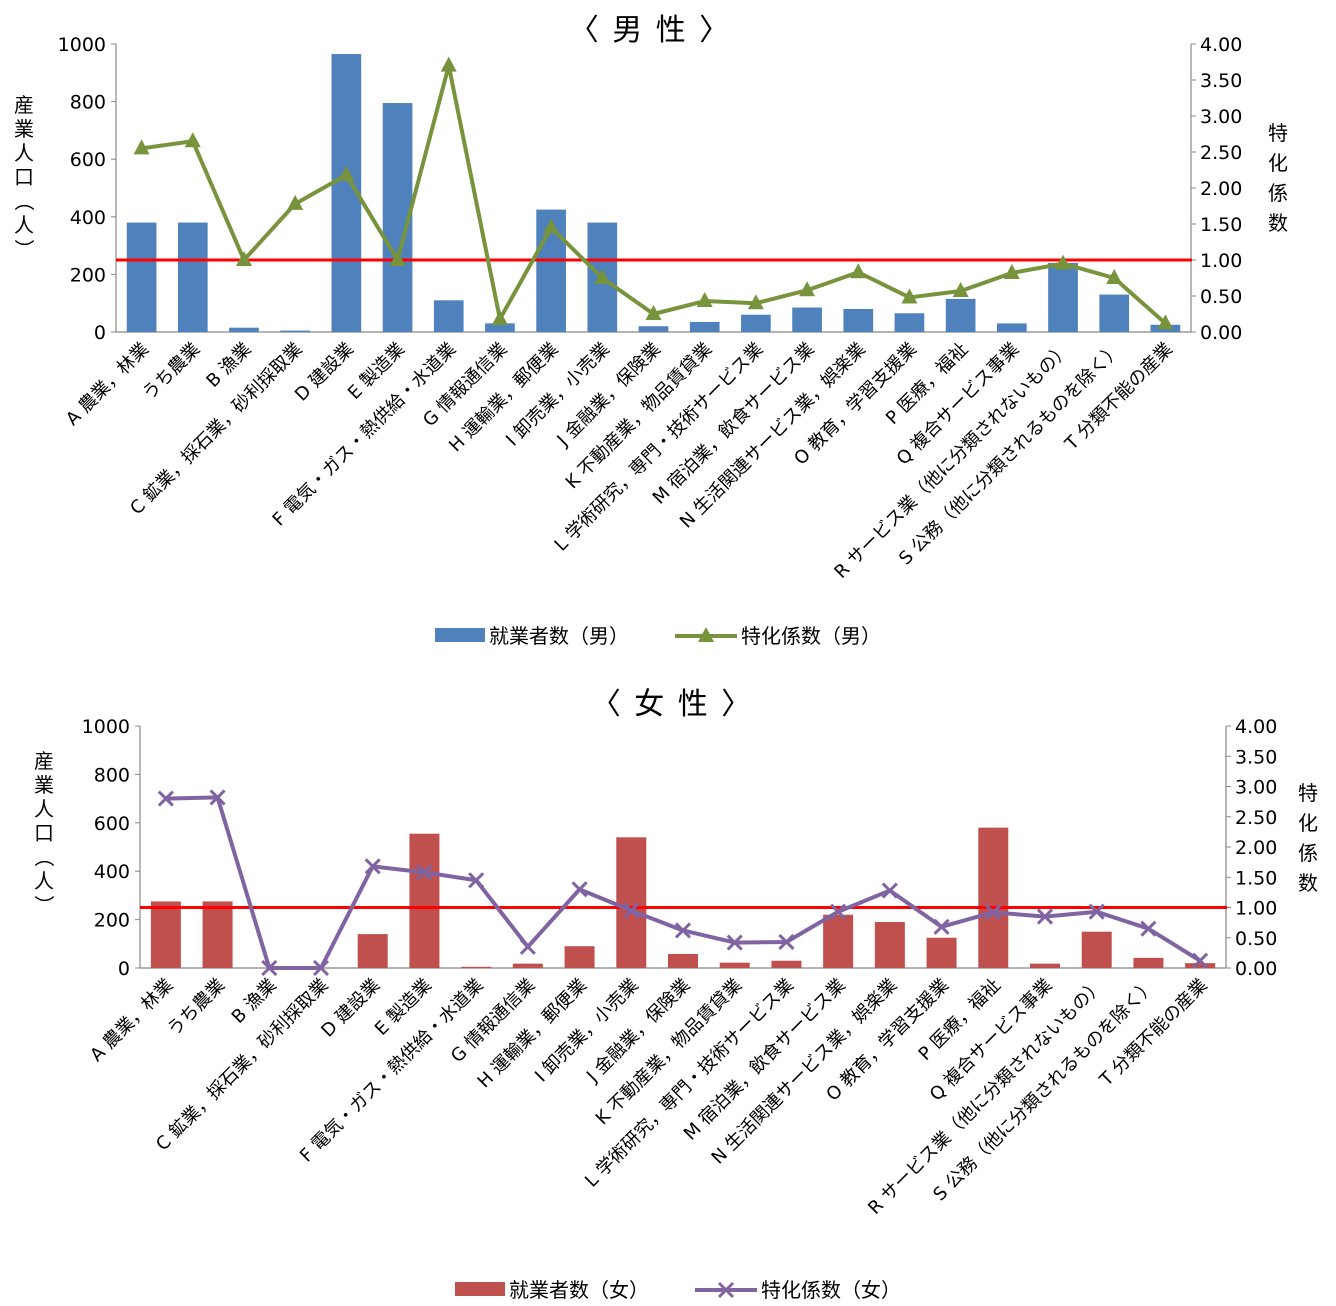 Image resolution: width=1336 pixels, height=1306 pixels. Describe the element at coordinates (124, 969) in the screenshot. I see `left-tick-label: 0` at that location.